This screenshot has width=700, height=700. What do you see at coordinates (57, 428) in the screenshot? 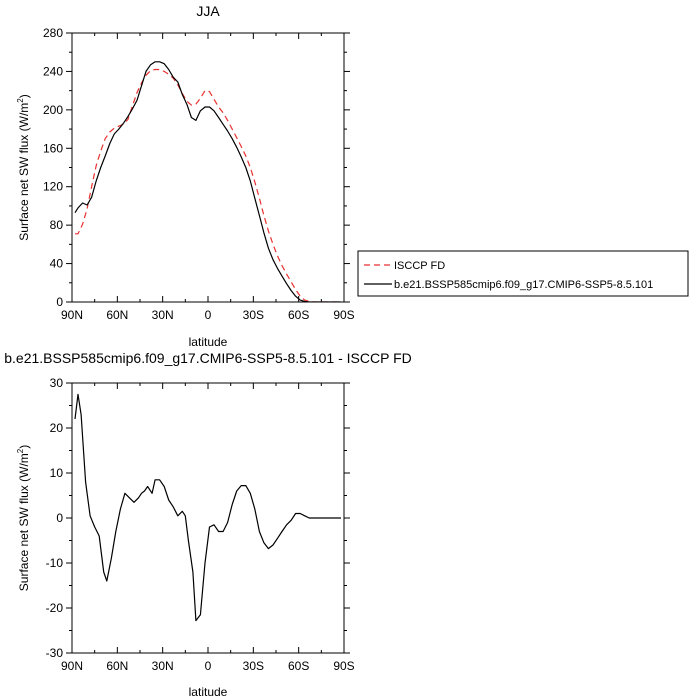
I see `y-tick-label: 20` at bounding box center [57, 428].